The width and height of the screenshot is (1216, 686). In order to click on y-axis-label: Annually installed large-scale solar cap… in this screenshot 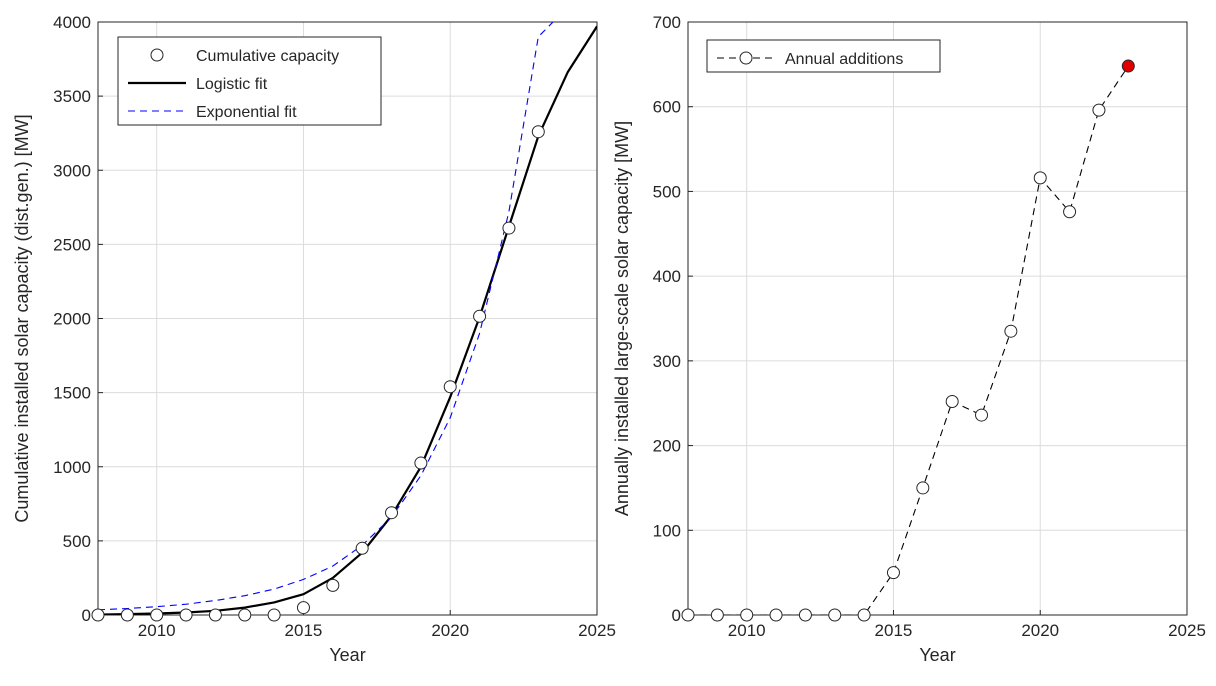, I will do `click(622, 318)`.